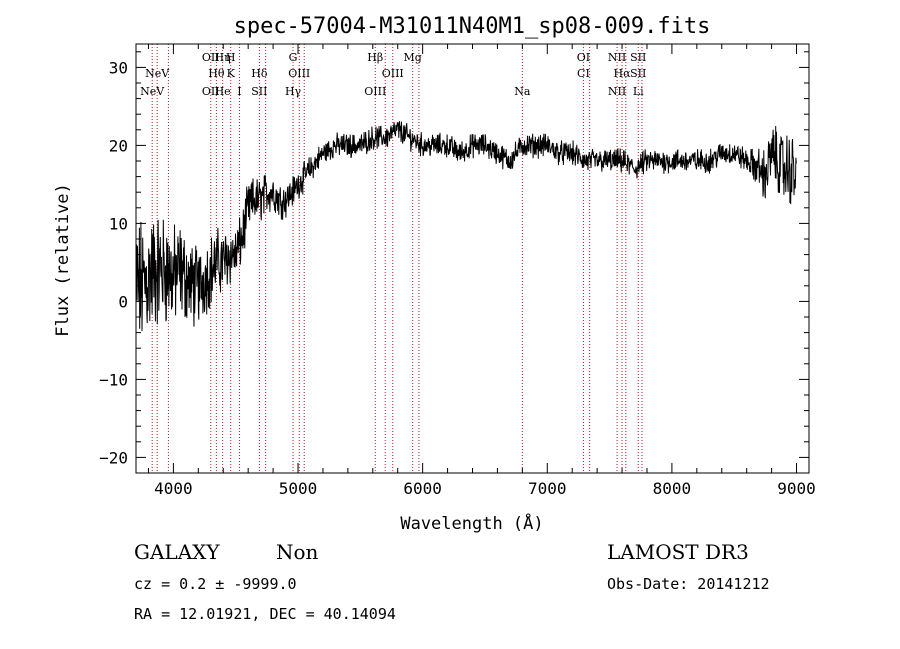 Image resolution: width=900 pixels, height=649 pixels. What do you see at coordinates (678, 552) in the screenshot?
I see `survey-name: LAMOST DR3` at bounding box center [678, 552].